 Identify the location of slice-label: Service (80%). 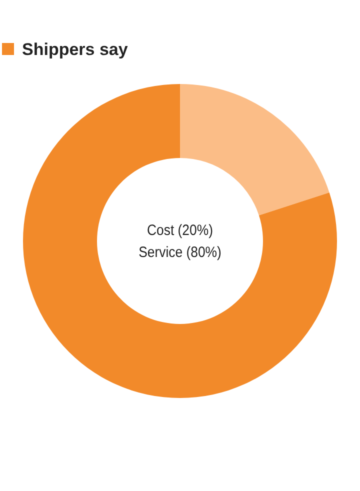
(180, 251).